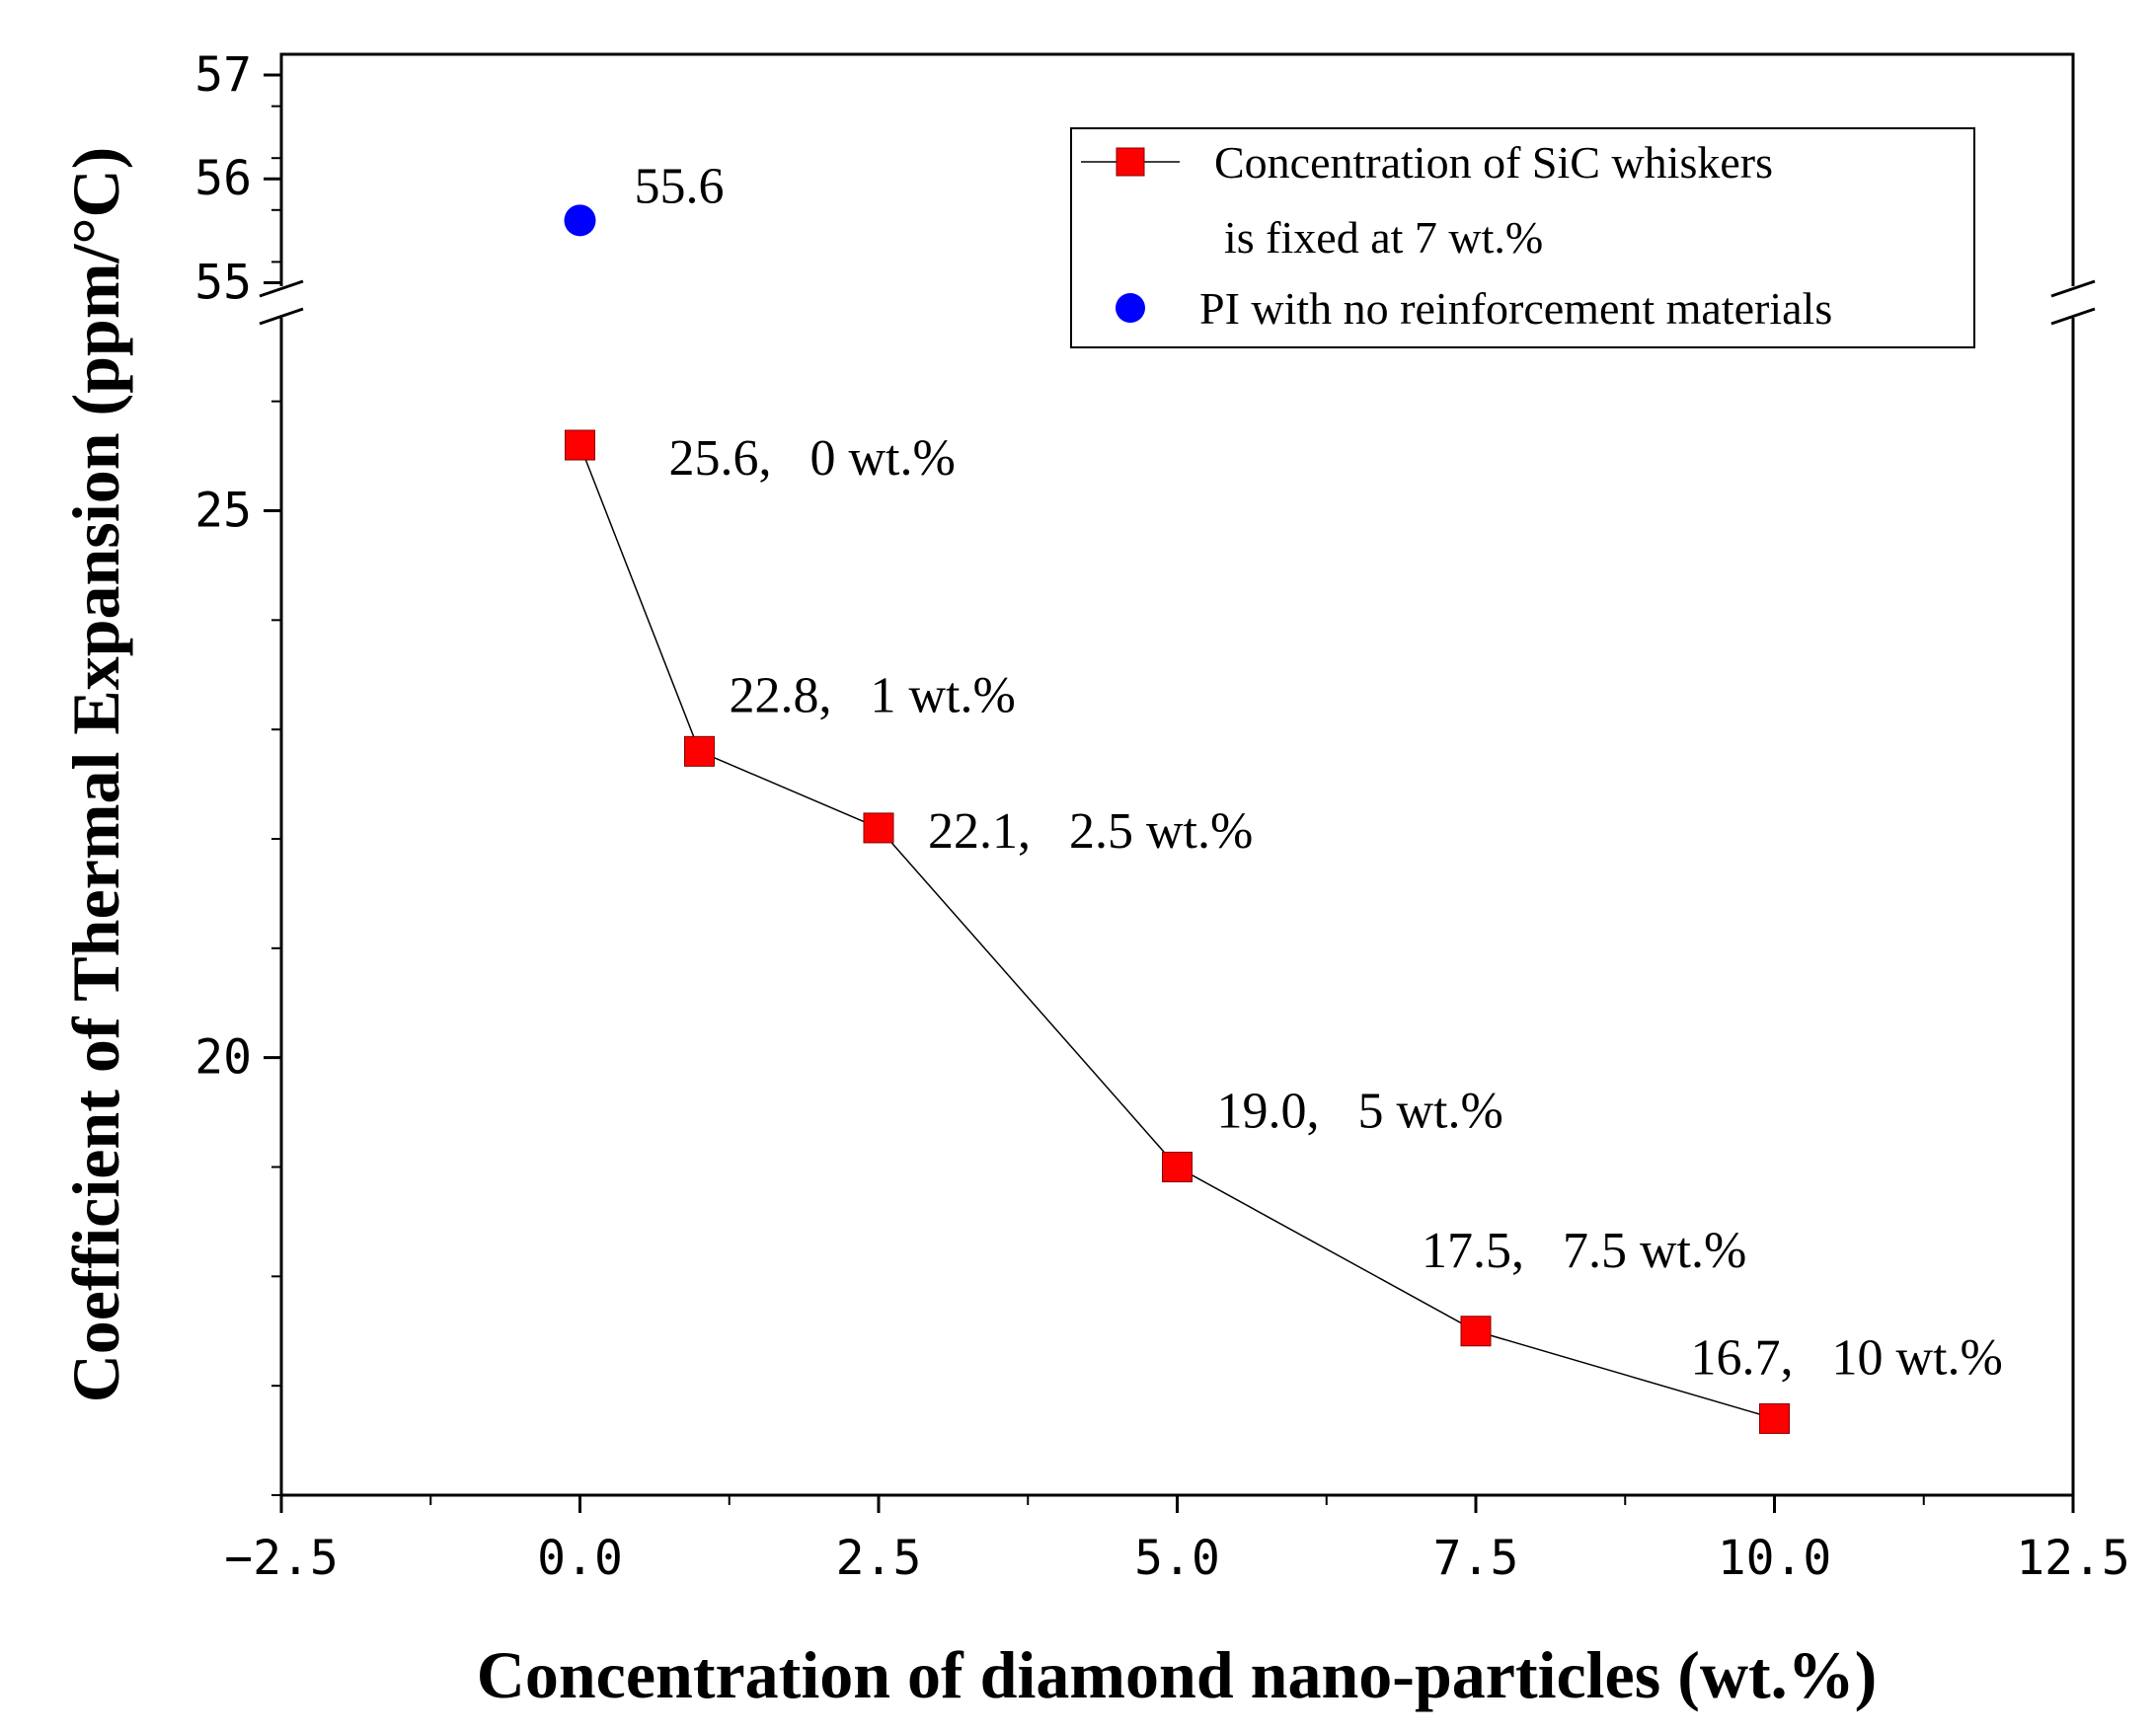  Describe the element at coordinates (1775, 1558) in the screenshot. I see `x-tick-label: 10.0` at that location.